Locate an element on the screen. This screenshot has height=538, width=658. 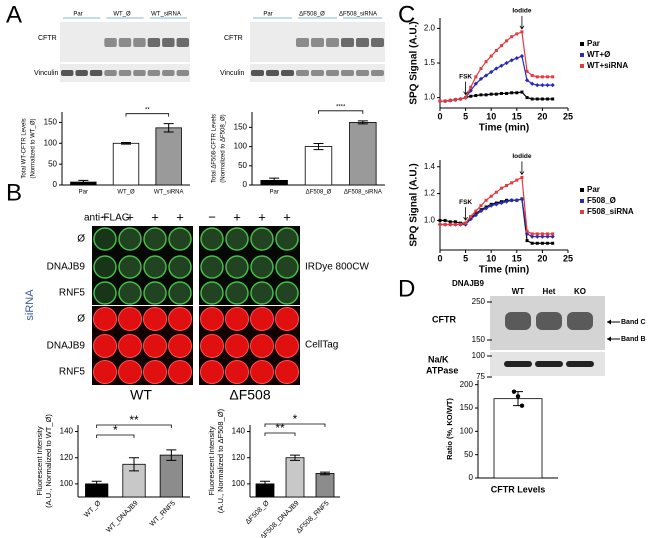
y-tick-label: 140 is located at coordinates (67, 431).